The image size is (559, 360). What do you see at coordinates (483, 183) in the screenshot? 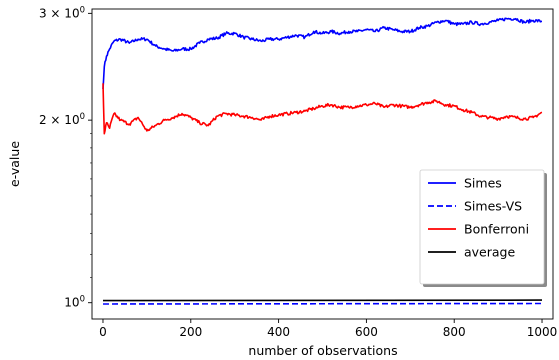
I see `legend-label: Simes` at bounding box center [483, 183].